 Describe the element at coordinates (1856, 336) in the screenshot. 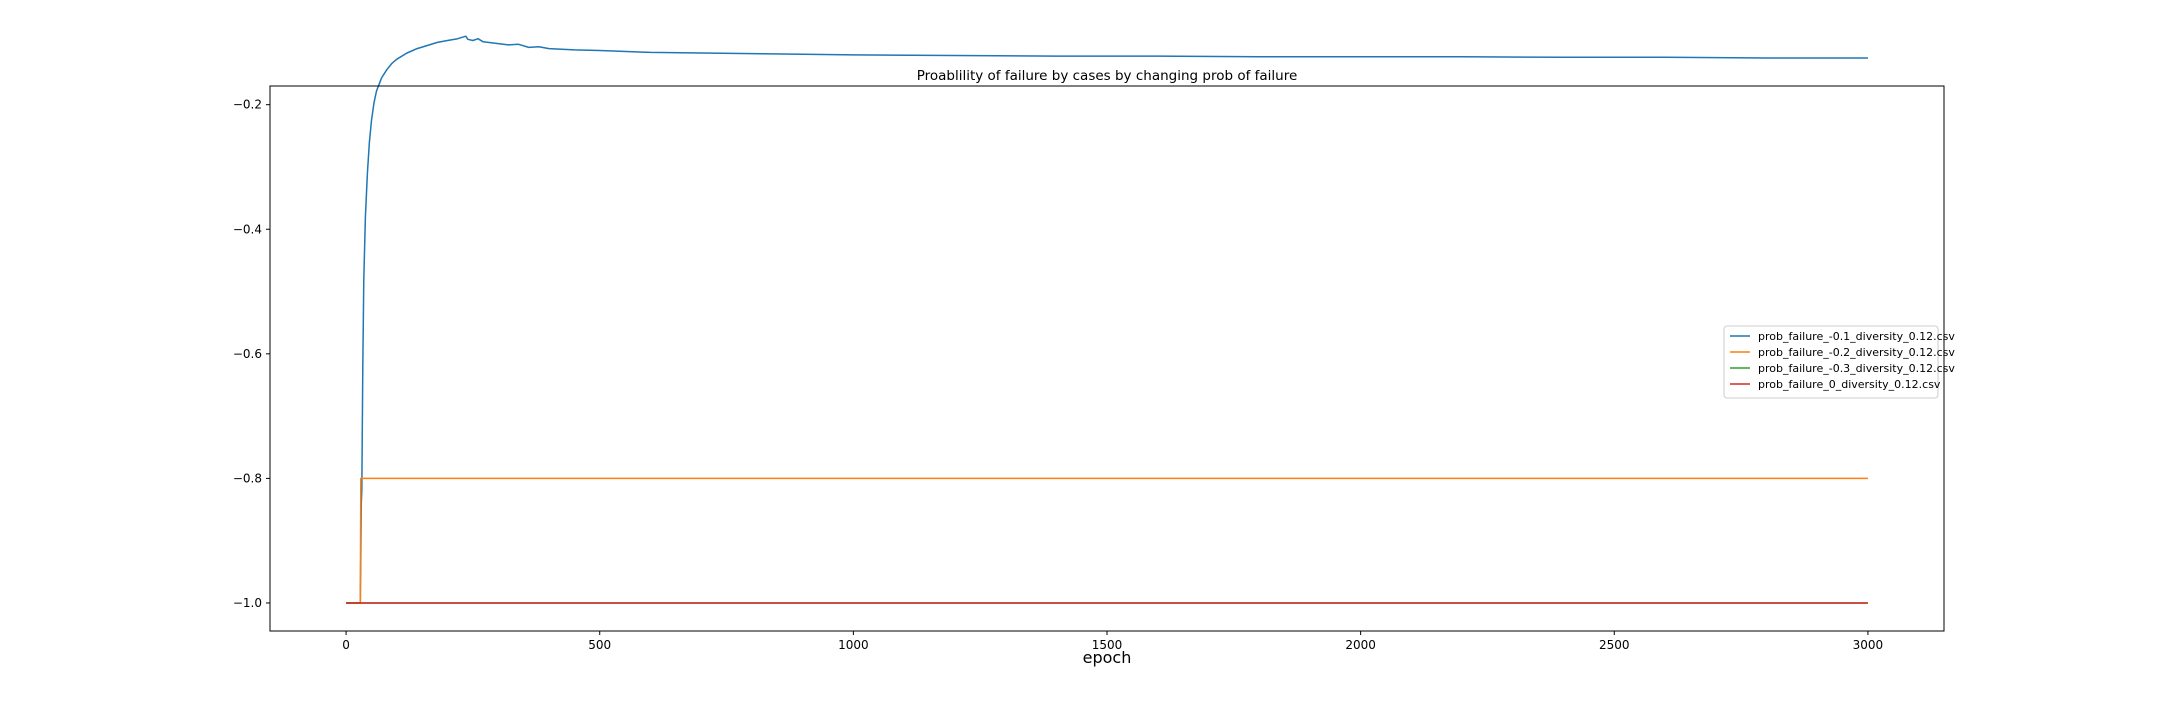

I see `legend-entry: prob_failure_-0.1_diversity_0.12.csv` at that location.